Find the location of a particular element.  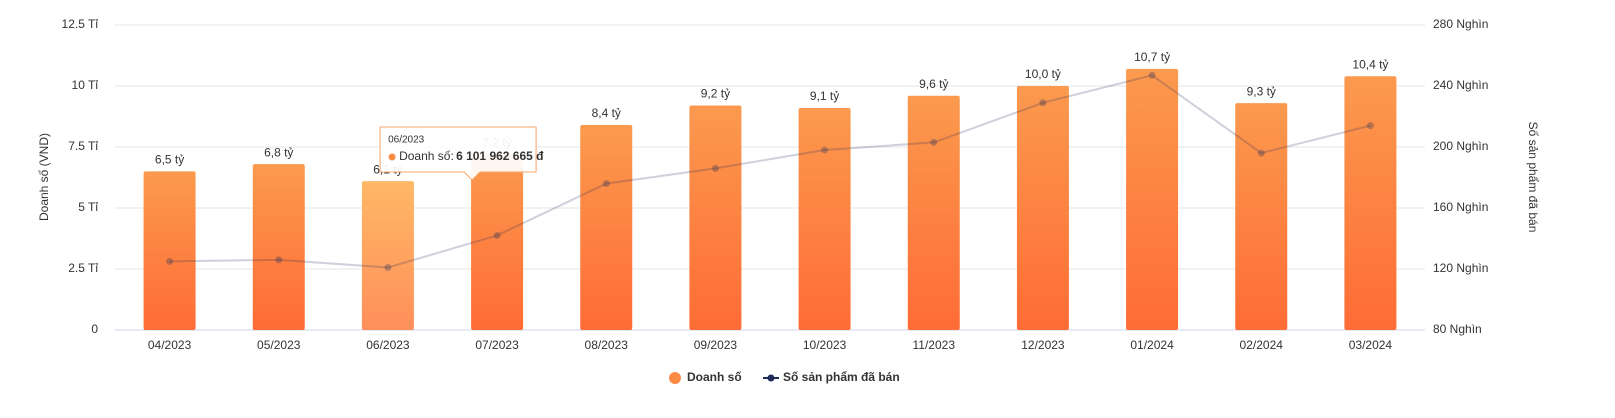

y-tick-label: 10 Tỉ is located at coordinates (85, 85).